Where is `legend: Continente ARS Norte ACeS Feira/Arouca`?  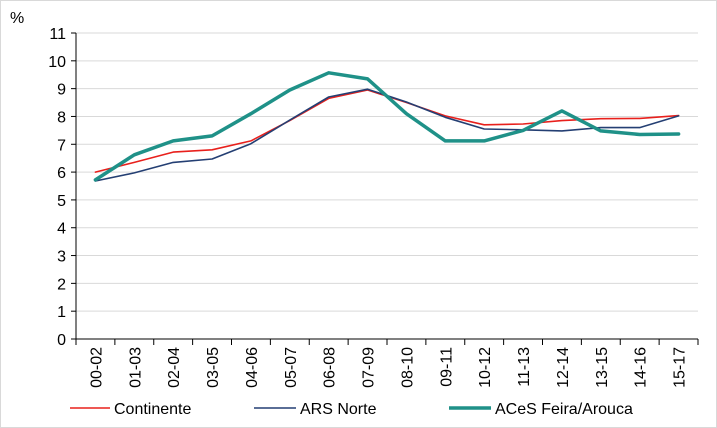
legend: Continente ARS Norte ACeS Feira/Arouca is located at coordinates (351, 409).